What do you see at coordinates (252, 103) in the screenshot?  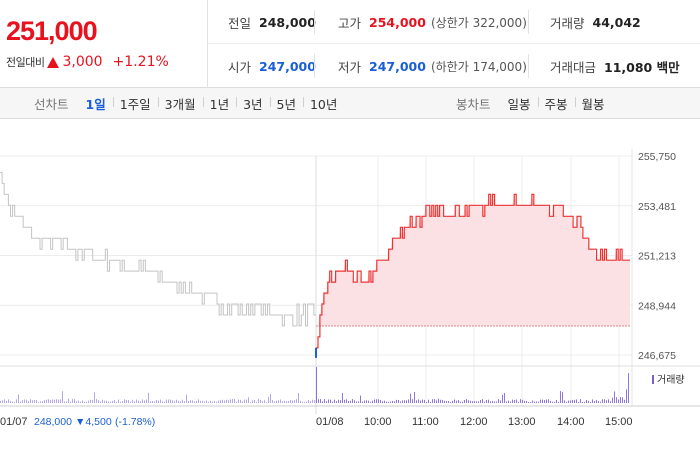 I see `period-3y: 3년` at bounding box center [252, 103].